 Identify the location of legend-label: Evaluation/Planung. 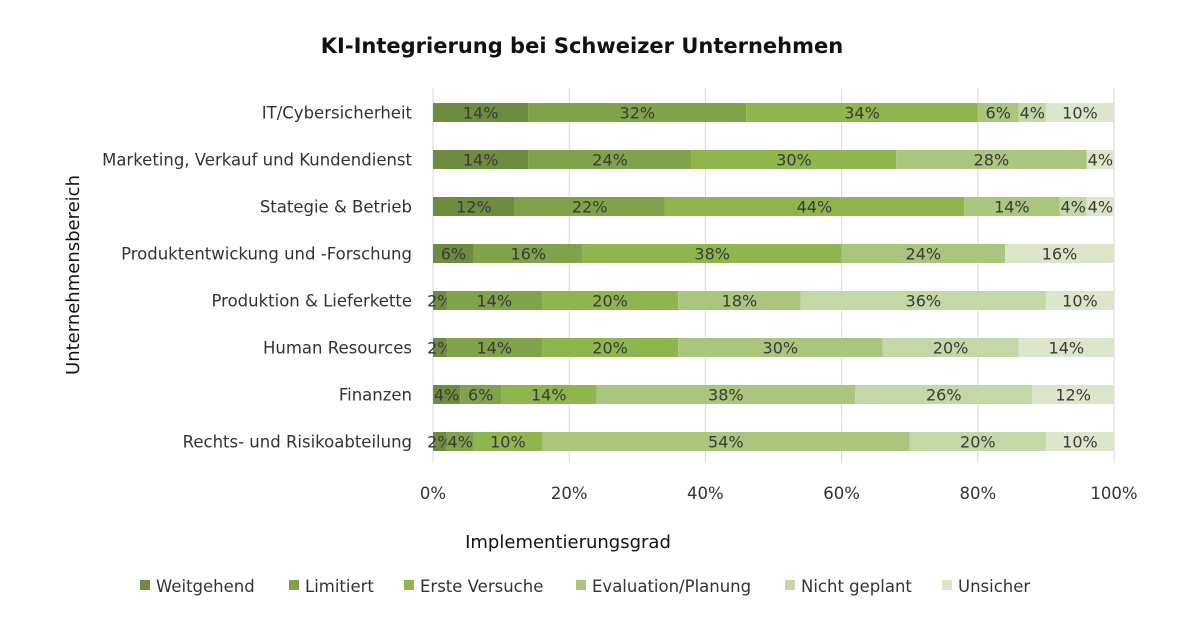
(671, 586).